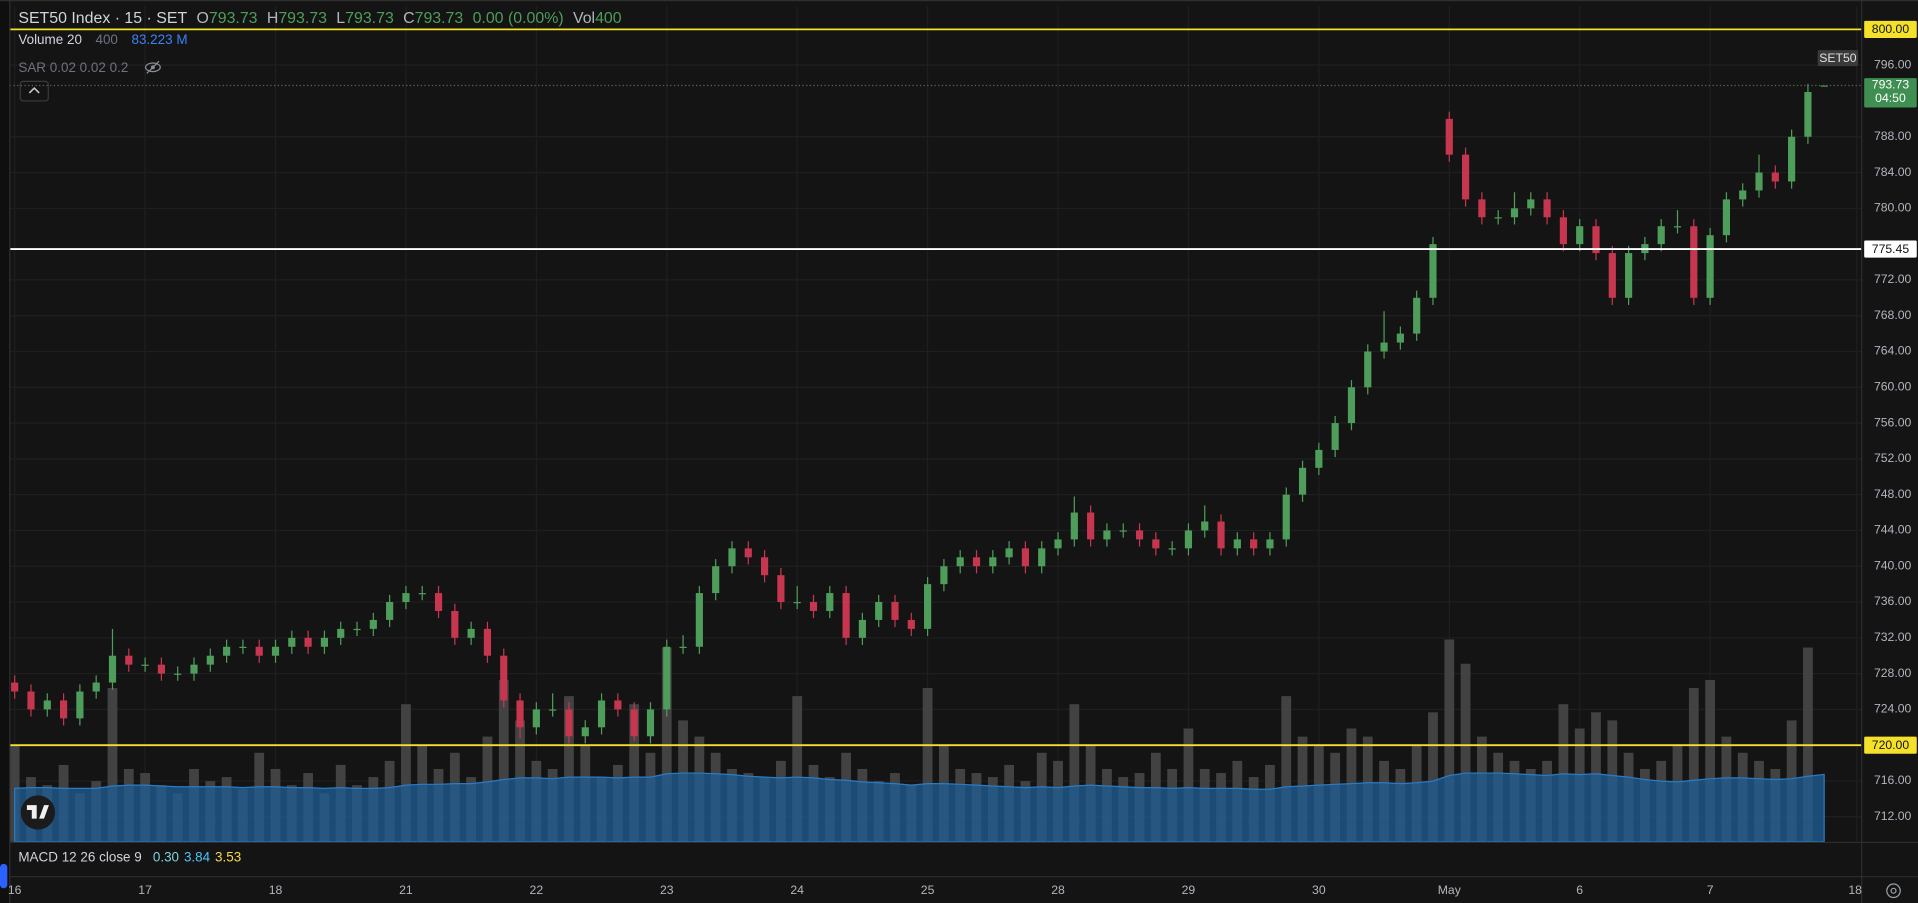 The height and width of the screenshot is (903, 1918). What do you see at coordinates (1893, 387) in the screenshot?
I see `y-tick-label: 760.00` at bounding box center [1893, 387].